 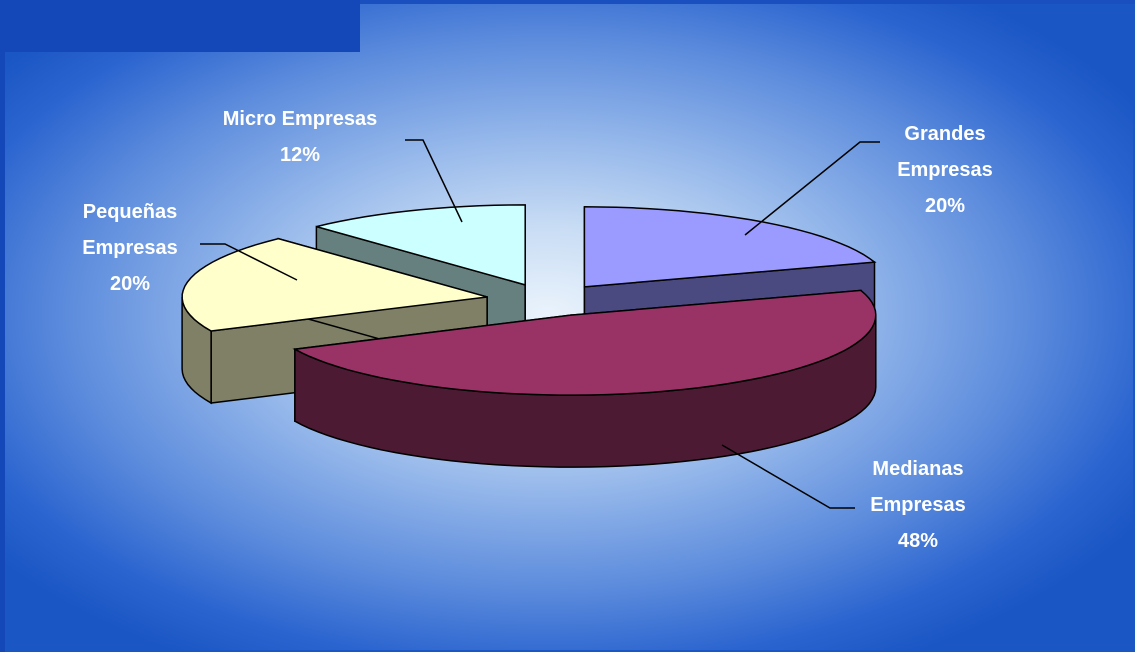 I want to click on category-label-grandes-1: Empresas, so click(x=945, y=170).